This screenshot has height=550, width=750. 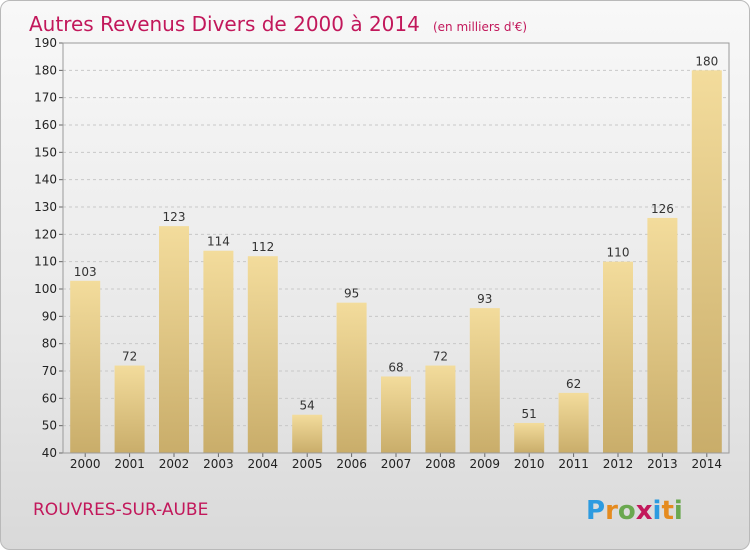 I want to click on y-tick-label: 50, so click(x=49, y=426).